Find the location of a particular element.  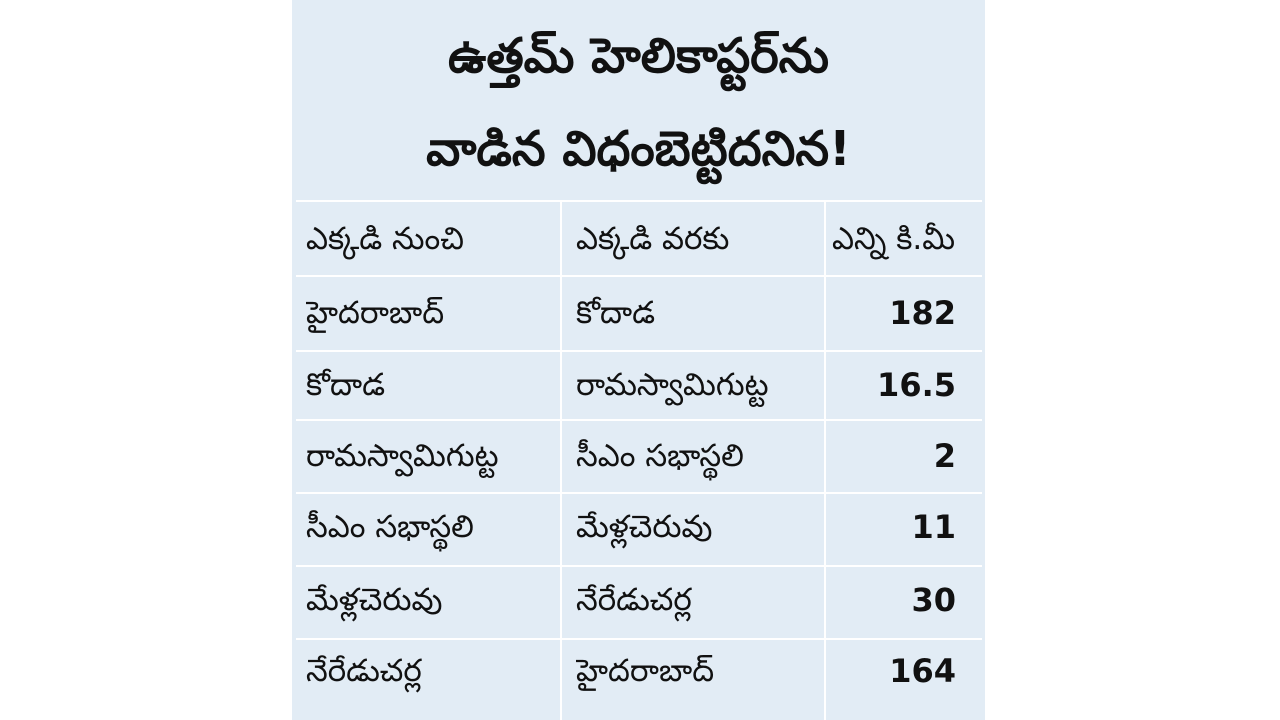

headline-line-1: ఉత్తమ్ హెలికాప్టర్‌ను is located at coordinates (638, 56).